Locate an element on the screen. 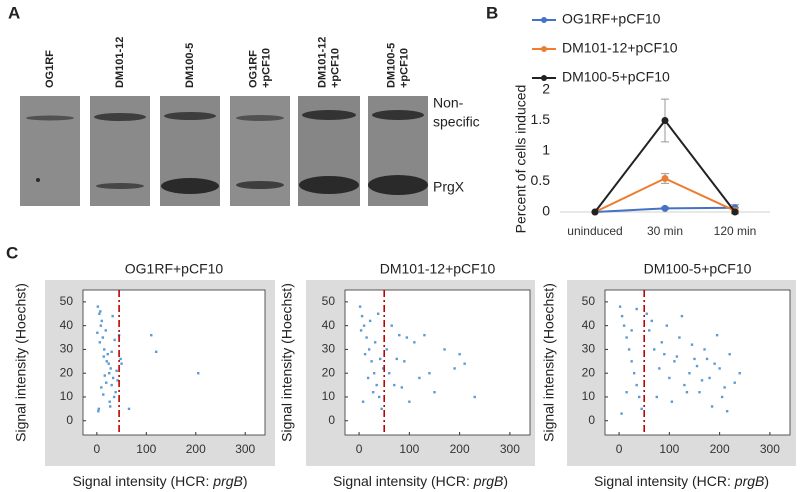 This screenshot has width=800, height=492. band-label: Non- is located at coordinates (448, 103).